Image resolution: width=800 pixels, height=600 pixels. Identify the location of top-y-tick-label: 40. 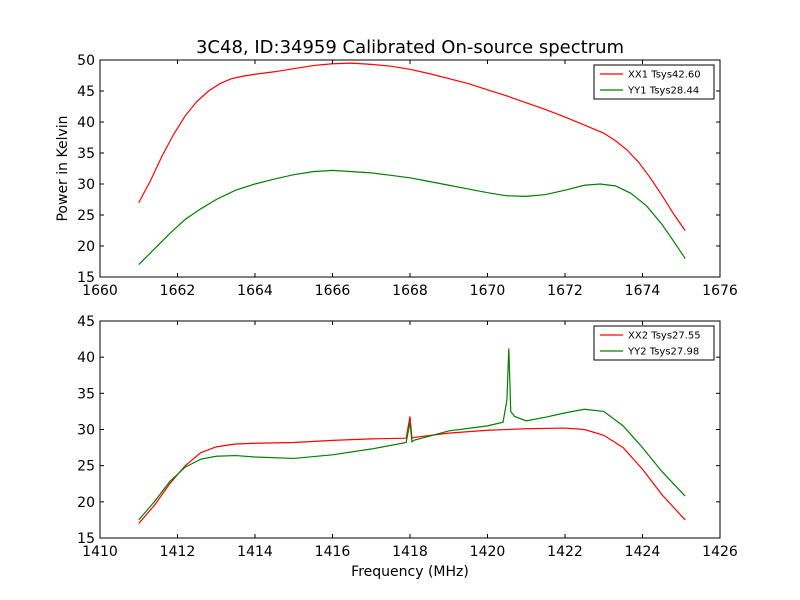
(86, 123).